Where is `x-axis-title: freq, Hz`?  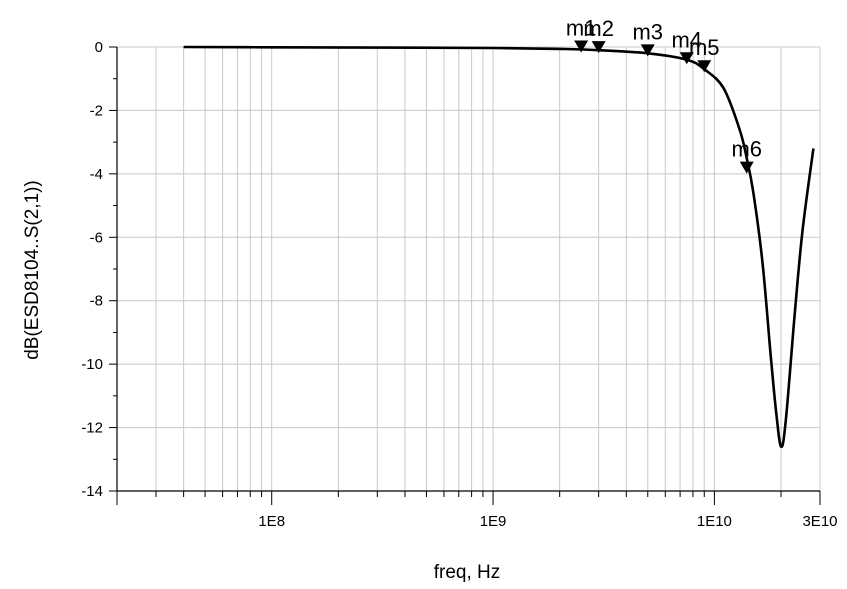
x-axis-title: freq, Hz is located at coordinates (467, 572).